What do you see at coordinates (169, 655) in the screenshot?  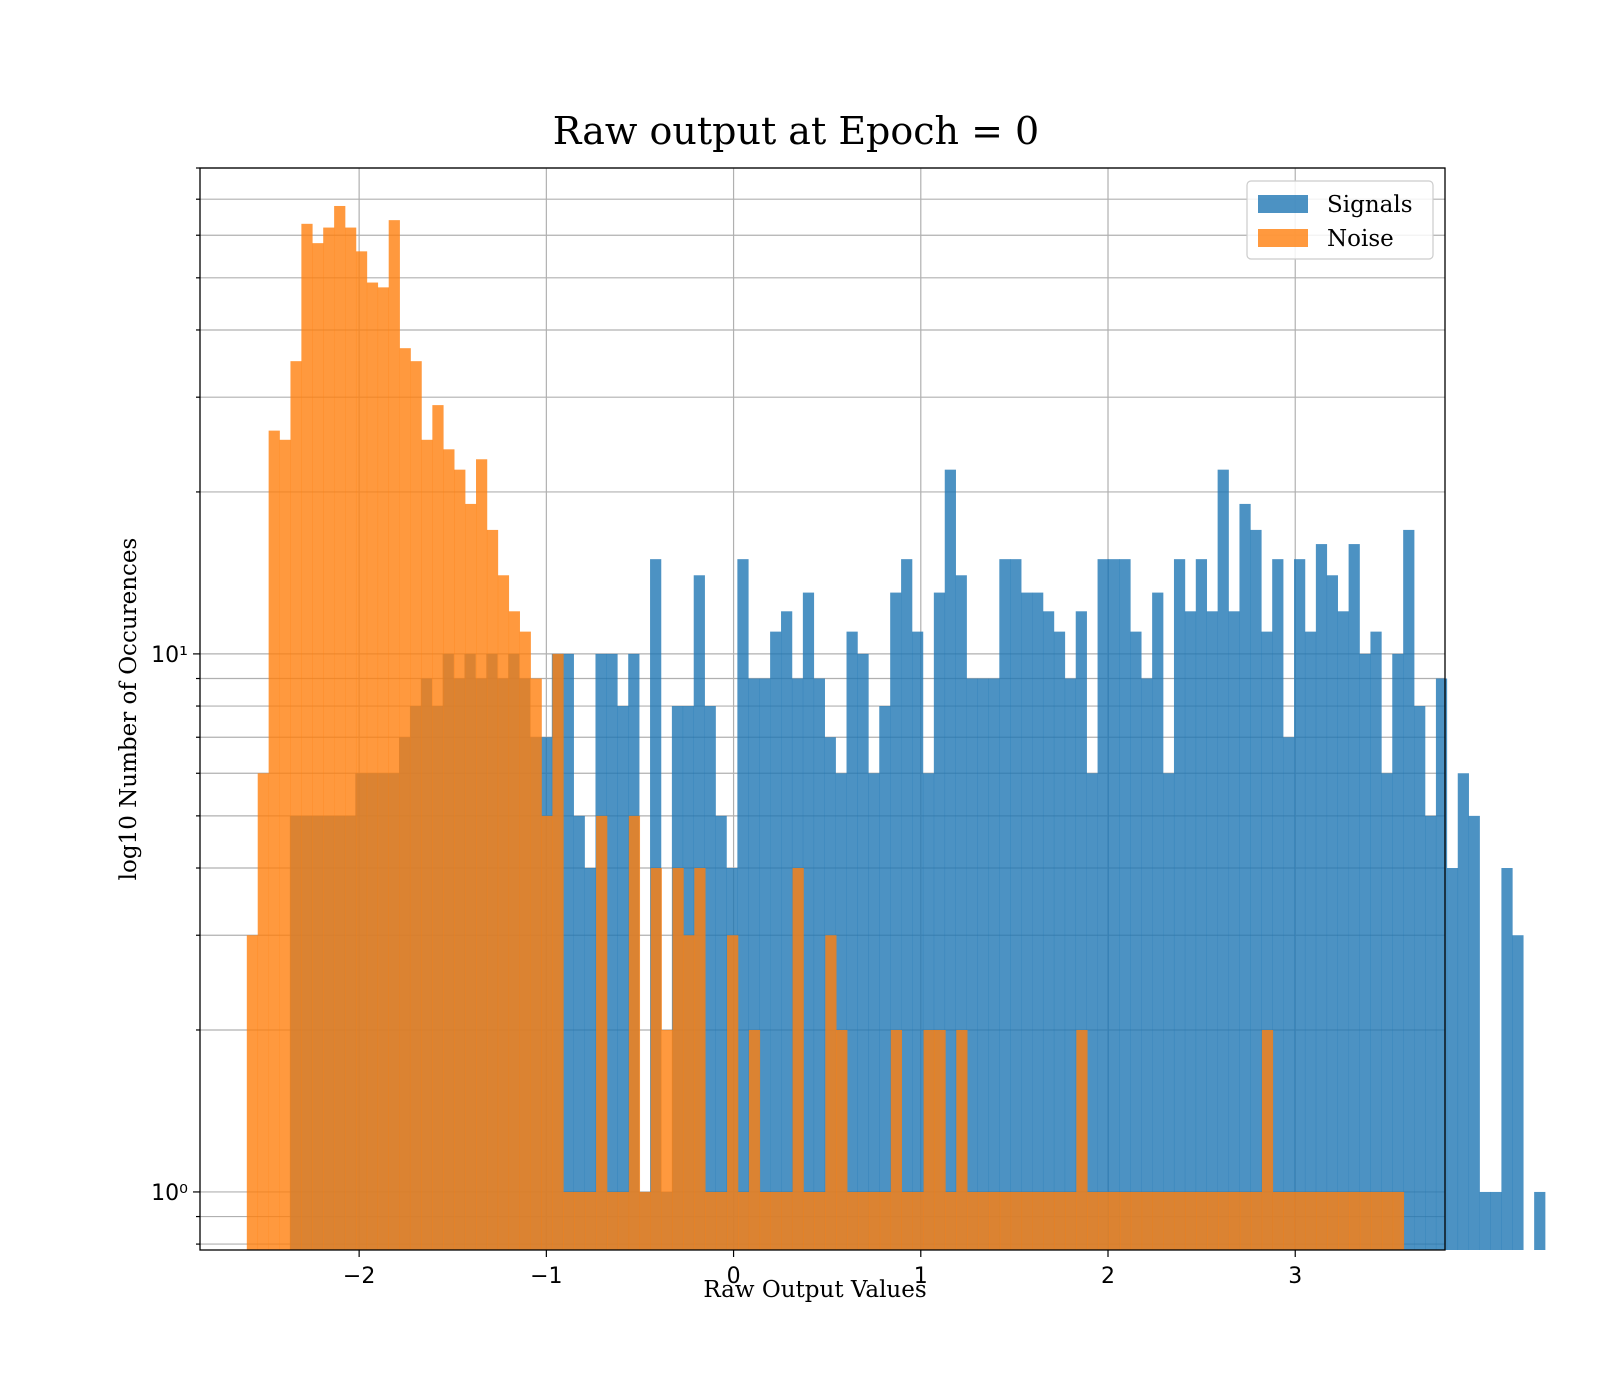 I see `y-tick-label: 10¹` at bounding box center [169, 655].